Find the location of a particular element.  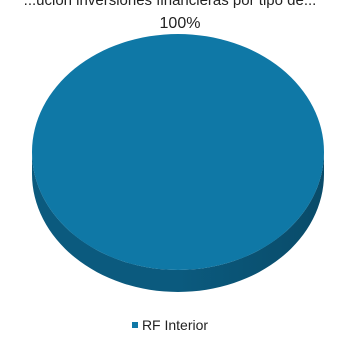

slice-data-label: 100% is located at coordinates (180, 23).